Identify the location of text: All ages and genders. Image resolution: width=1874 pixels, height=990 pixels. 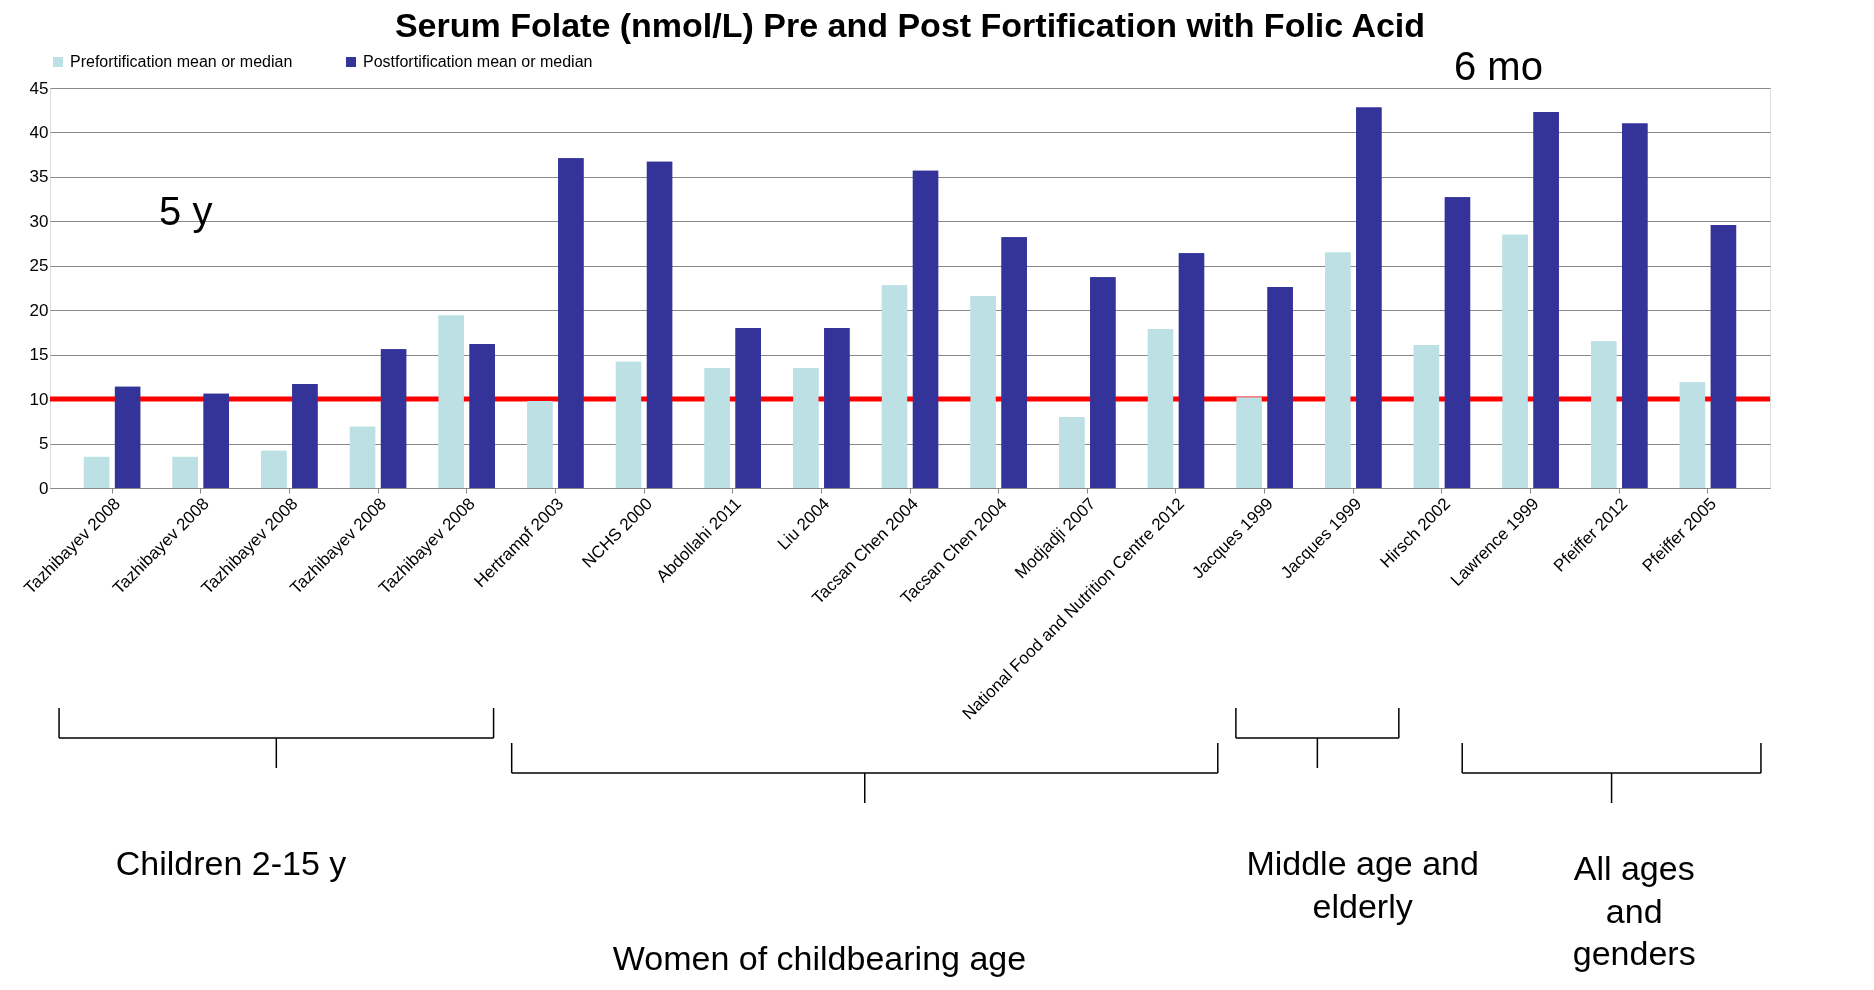
(1634, 910).